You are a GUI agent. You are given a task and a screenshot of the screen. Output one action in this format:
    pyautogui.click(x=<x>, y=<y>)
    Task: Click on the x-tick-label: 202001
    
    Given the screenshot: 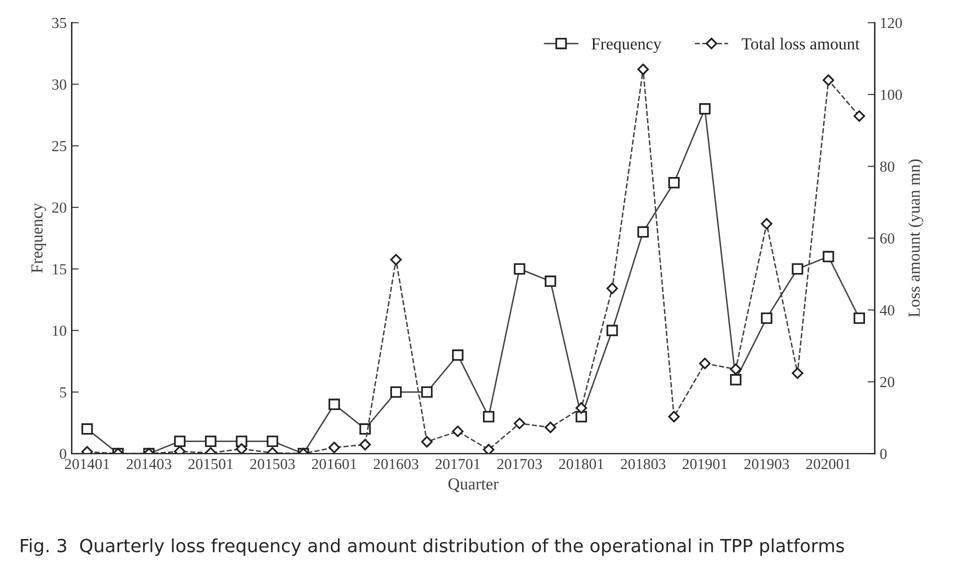 What is the action you would take?
    pyautogui.click(x=828, y=464)
    